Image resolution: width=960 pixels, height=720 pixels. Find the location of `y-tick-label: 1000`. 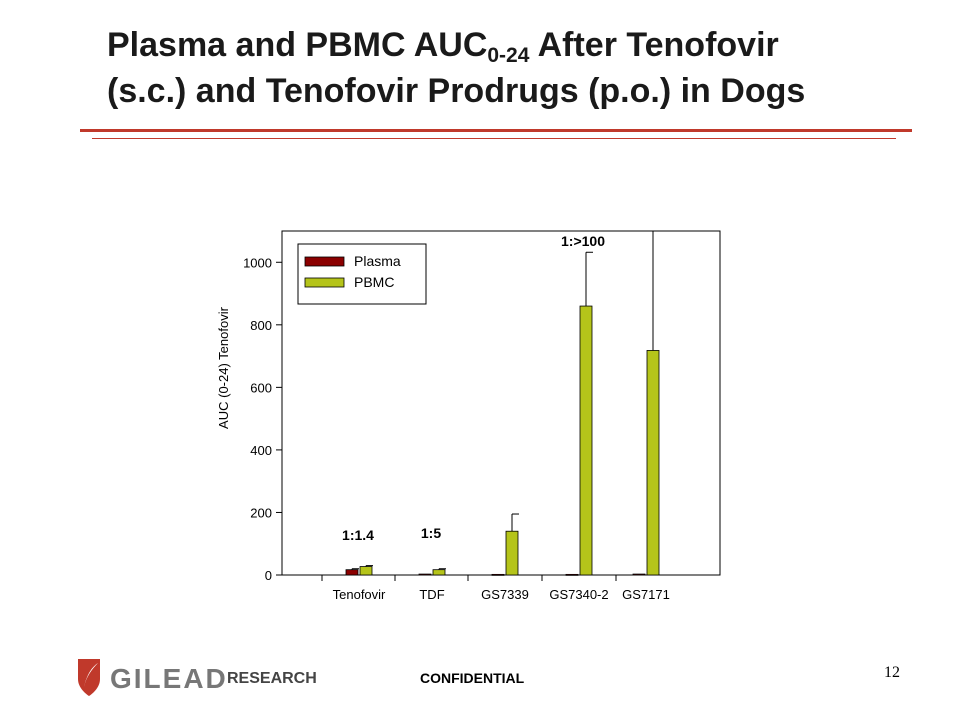

y-tick-label: 1000 is located at coordinates (257, 262).